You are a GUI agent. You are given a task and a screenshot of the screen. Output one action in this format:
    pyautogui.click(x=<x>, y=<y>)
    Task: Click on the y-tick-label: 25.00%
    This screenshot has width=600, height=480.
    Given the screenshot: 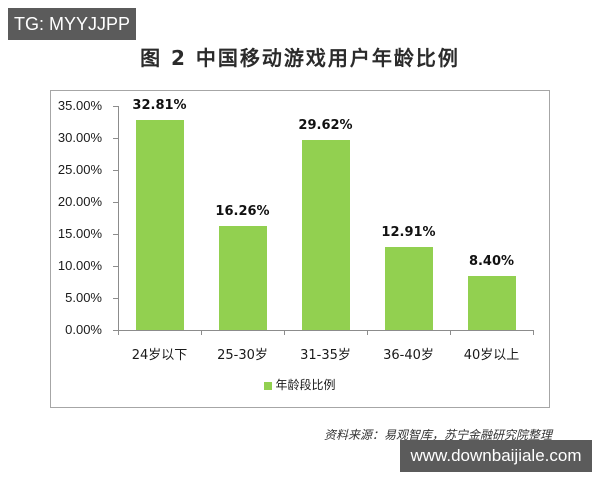 What is the action you would take?
    pyautogui.click(x=79, y=169)
    